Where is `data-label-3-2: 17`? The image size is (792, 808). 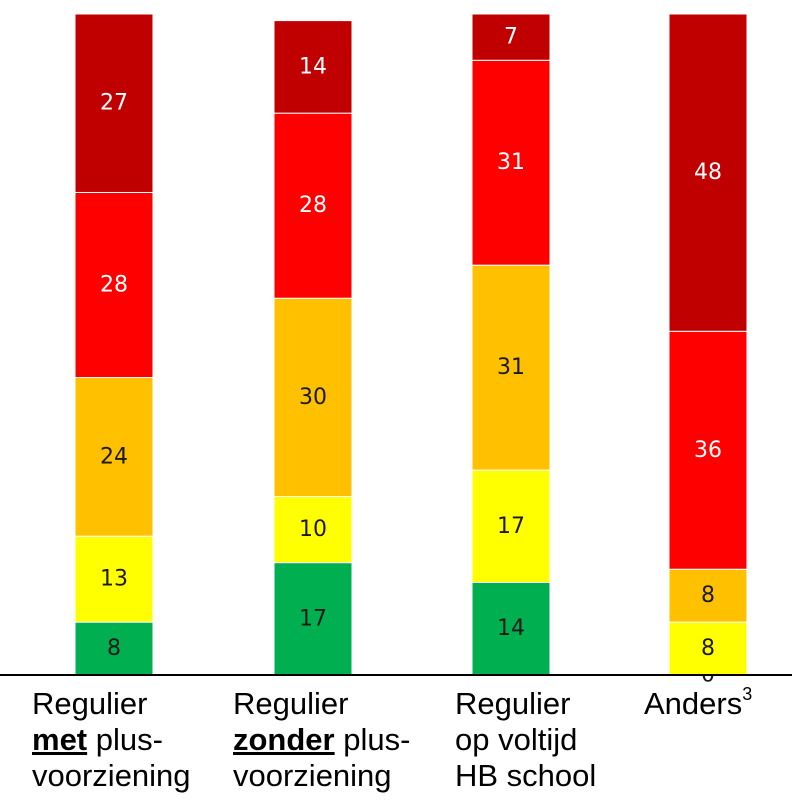 data-label-3-2: 17 is located at coordinates (511, 526).